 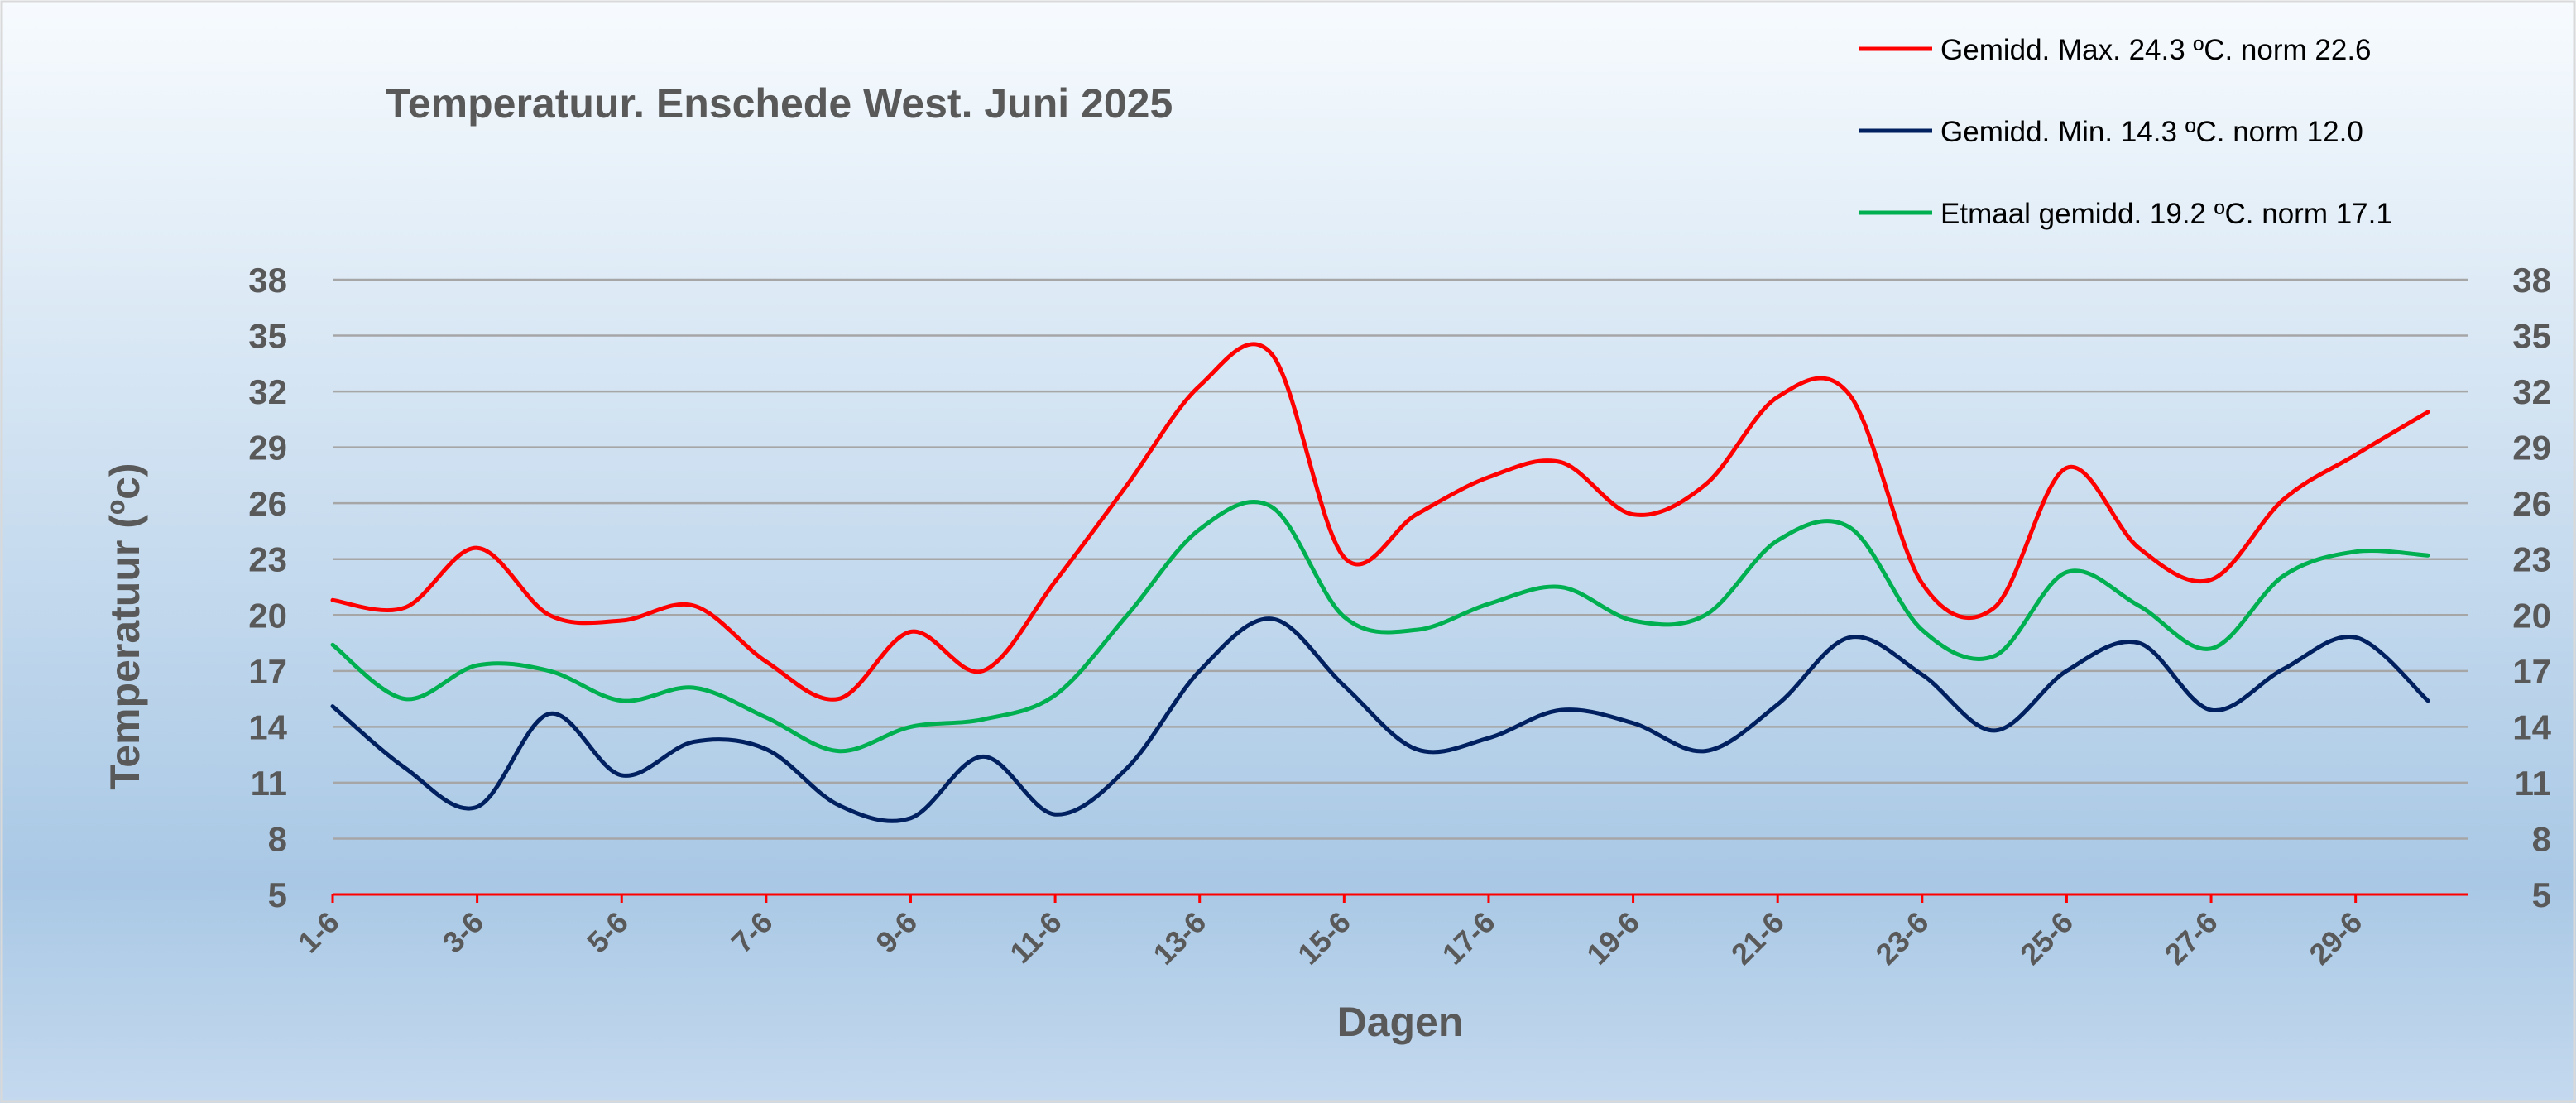 I want to click on y-tick-right-23: 23, so click(x=2532, y=559).